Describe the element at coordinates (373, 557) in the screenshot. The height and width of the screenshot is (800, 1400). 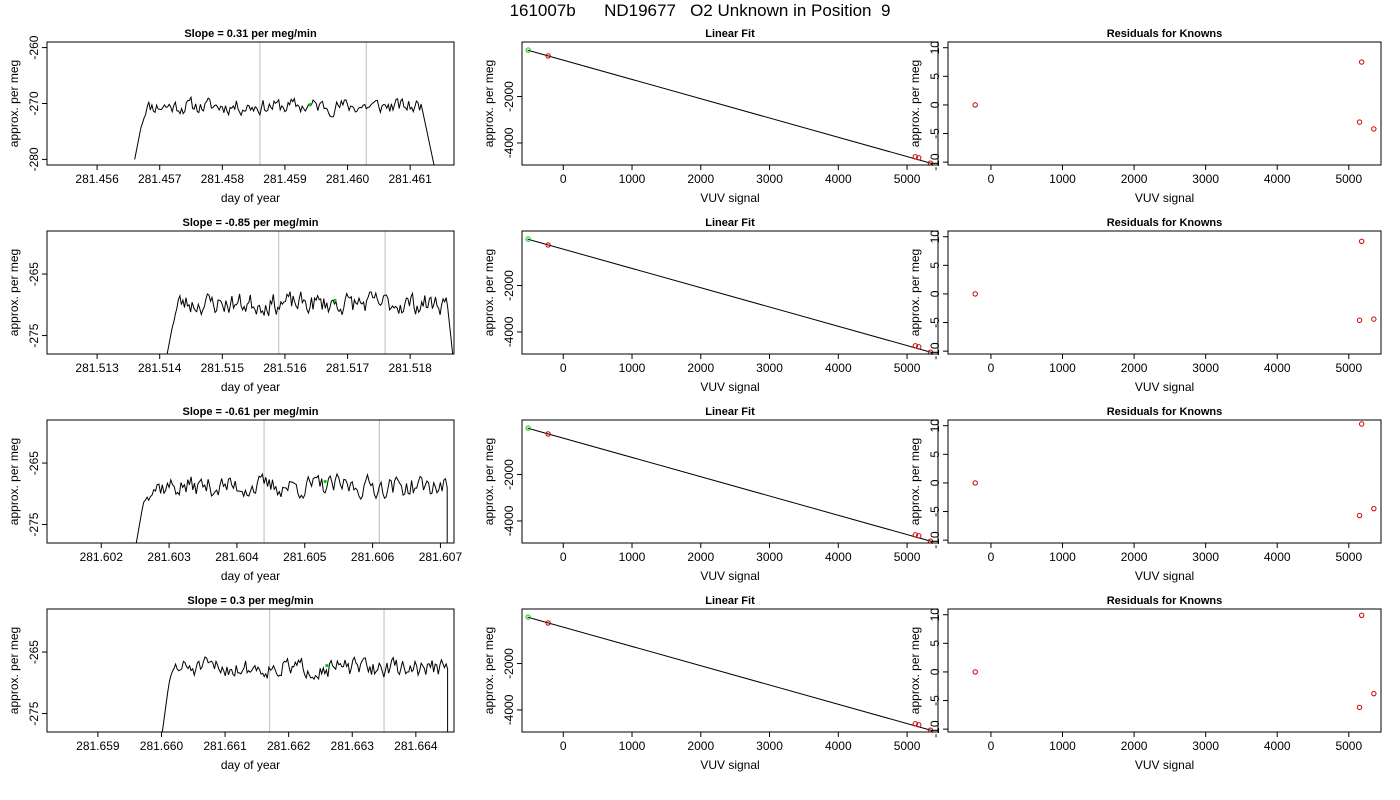
I see `x-tick-label: 281.606` at that location.